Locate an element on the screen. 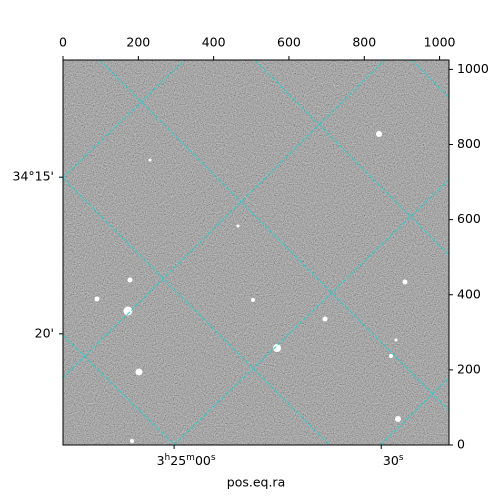 Image resolution: width=500 pixels, height=504 pixels. top-tick-label: 600 is located at coordinates (289, 42).